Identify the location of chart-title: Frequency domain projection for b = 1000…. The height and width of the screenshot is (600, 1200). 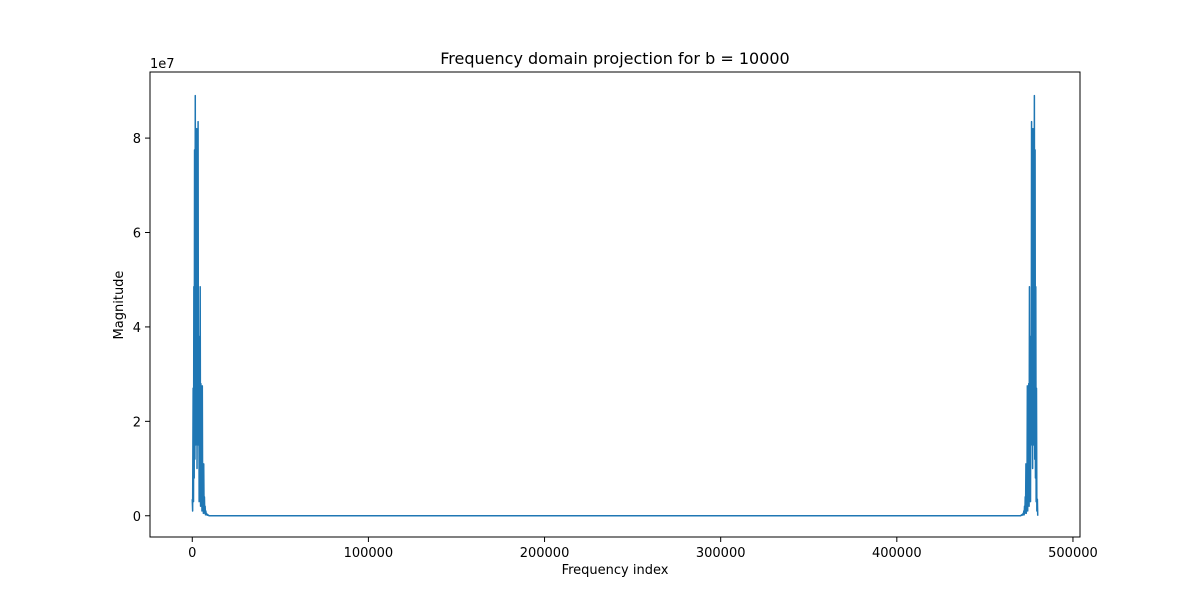
(614, 58).